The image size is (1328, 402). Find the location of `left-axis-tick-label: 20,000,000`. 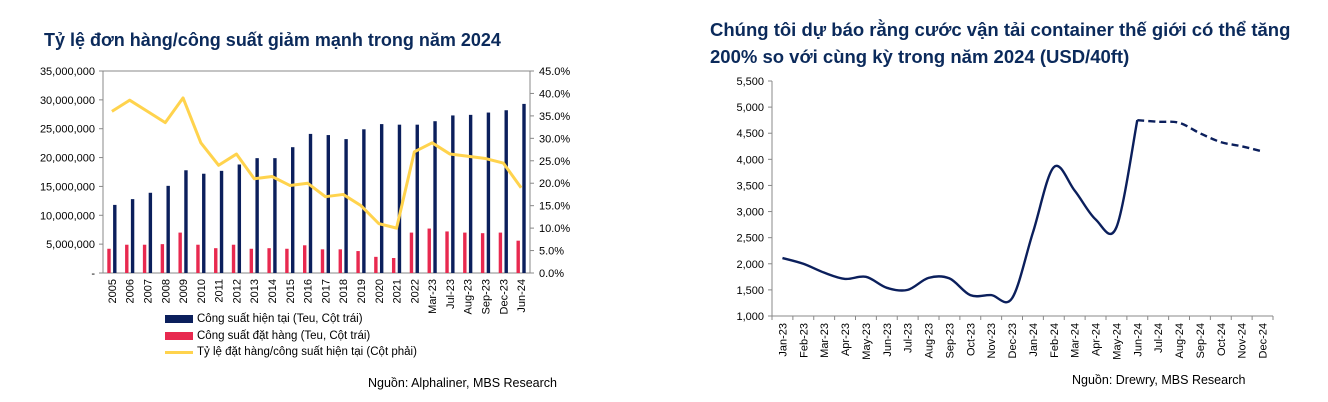

left-axis-tick-label: 20,000,000 is located at coordinates (67, 159).